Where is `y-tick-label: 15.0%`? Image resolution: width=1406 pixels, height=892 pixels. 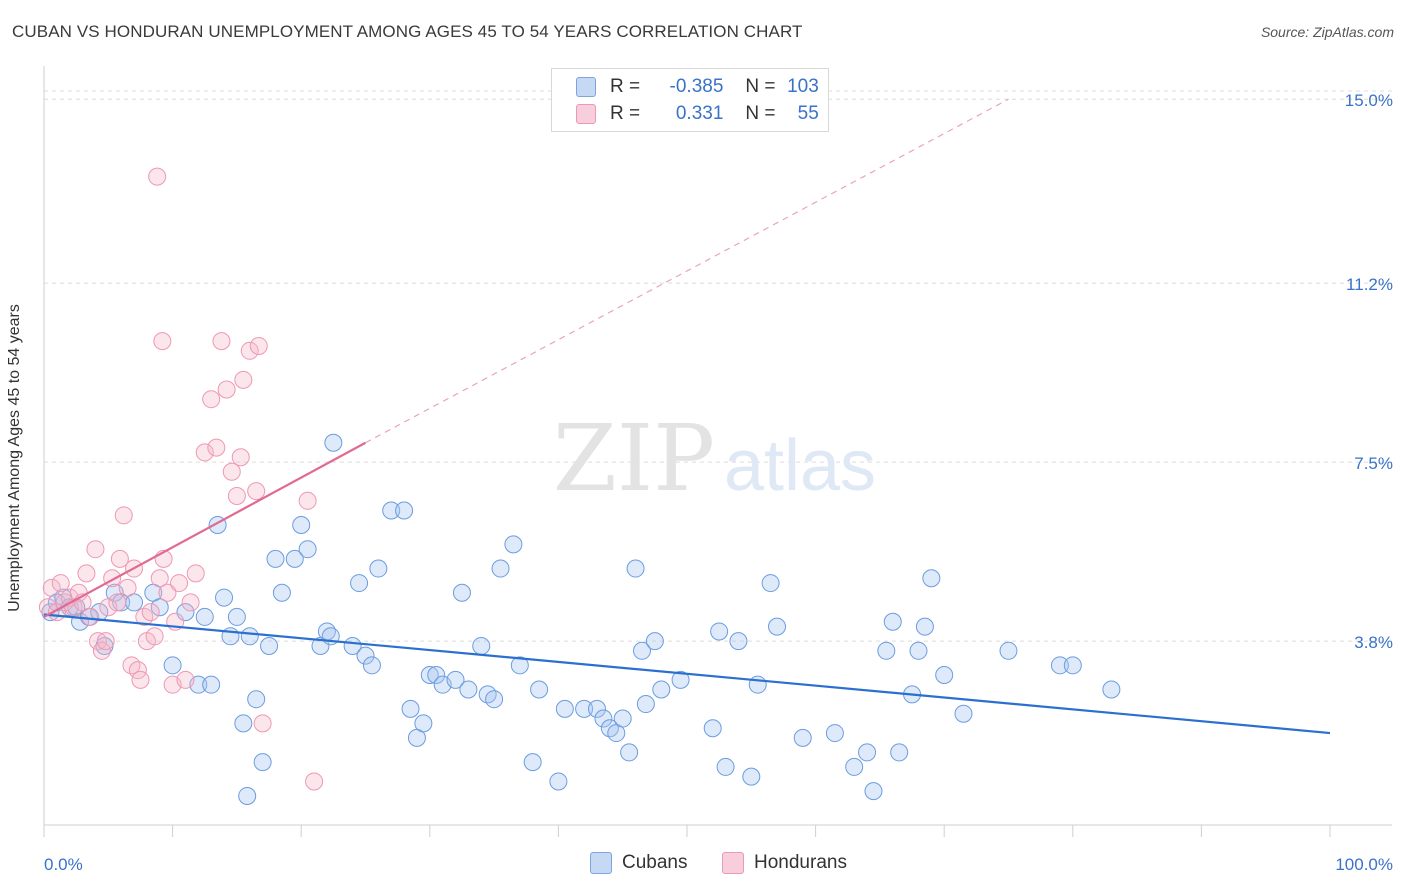 y-tick-label: 15.0% is located at coordinates (1369, 100).